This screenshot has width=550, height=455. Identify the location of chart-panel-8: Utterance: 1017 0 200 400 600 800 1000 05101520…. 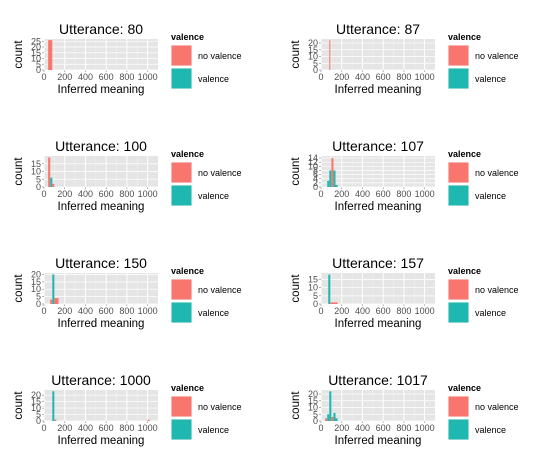
(404, 409).